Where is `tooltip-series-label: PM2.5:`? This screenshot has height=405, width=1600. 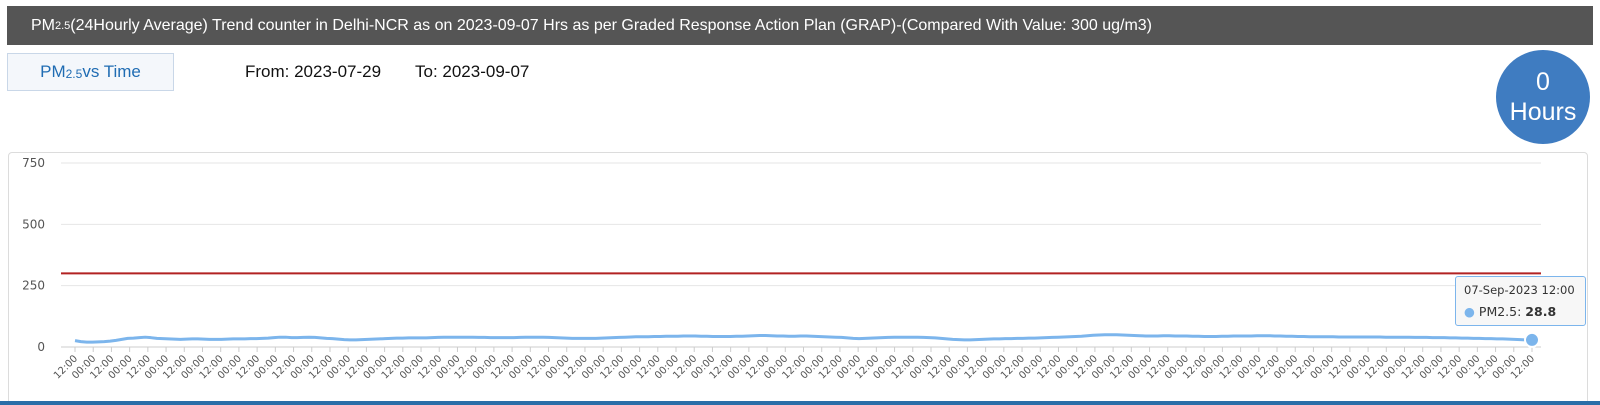
tooltip-series-label: PM2.5: is located at coordinates (1502, 311).